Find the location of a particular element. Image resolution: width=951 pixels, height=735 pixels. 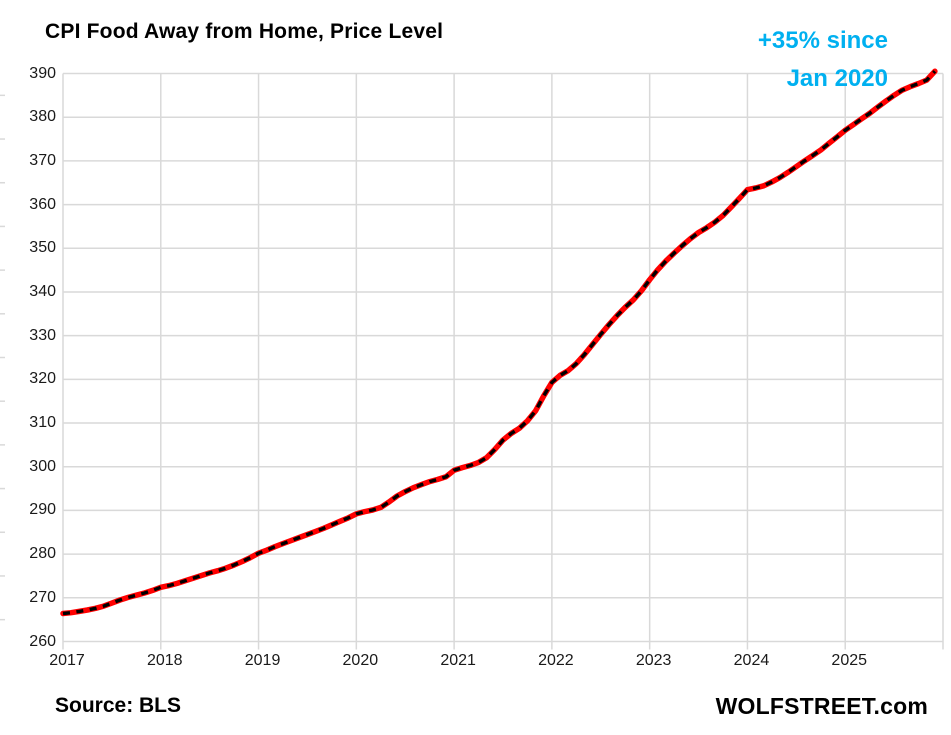

y-tick-label-360: 360 is located at coordinates (42, 204).